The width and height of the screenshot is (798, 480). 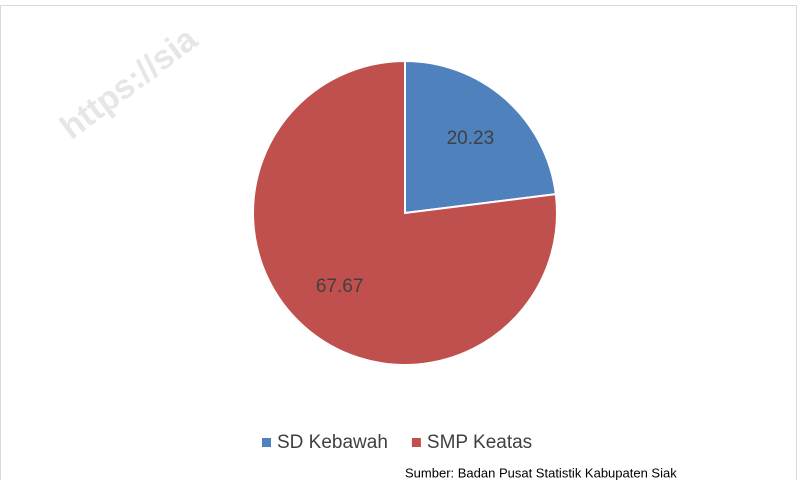 What do you see at coordinates (479, 442) in the screenshot?
I see `legend-label: SMP Keatas` at bounding box center [479, 442].